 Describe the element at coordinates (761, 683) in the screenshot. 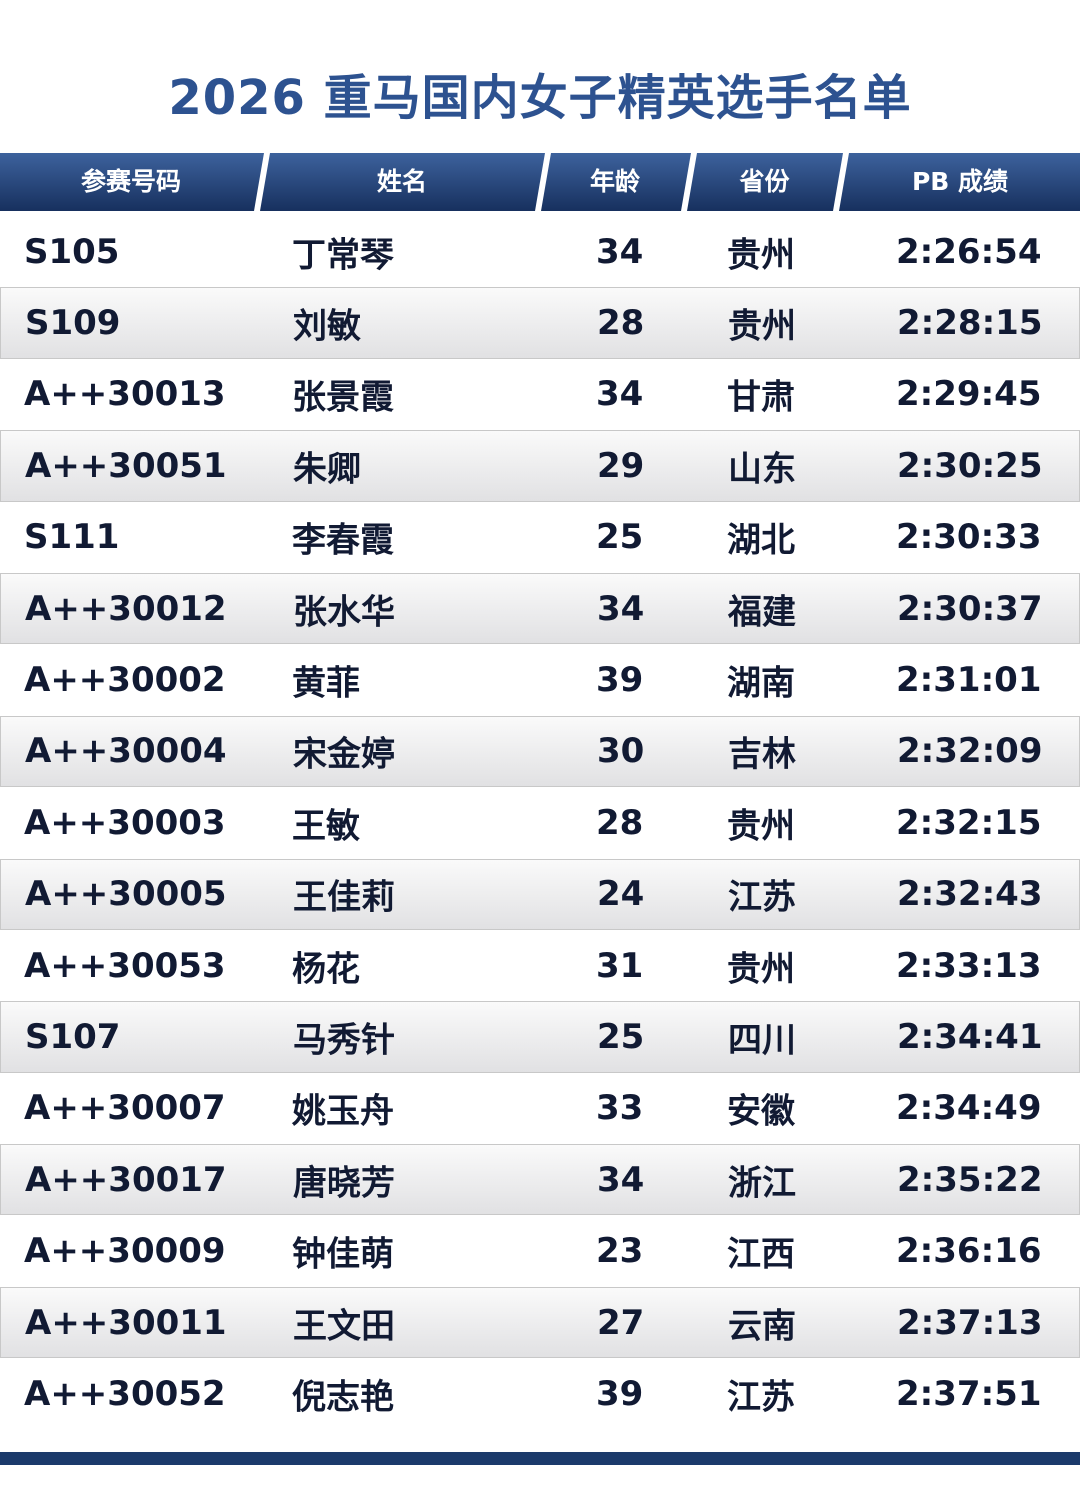

I see `cell-province: 湖南` at that location.